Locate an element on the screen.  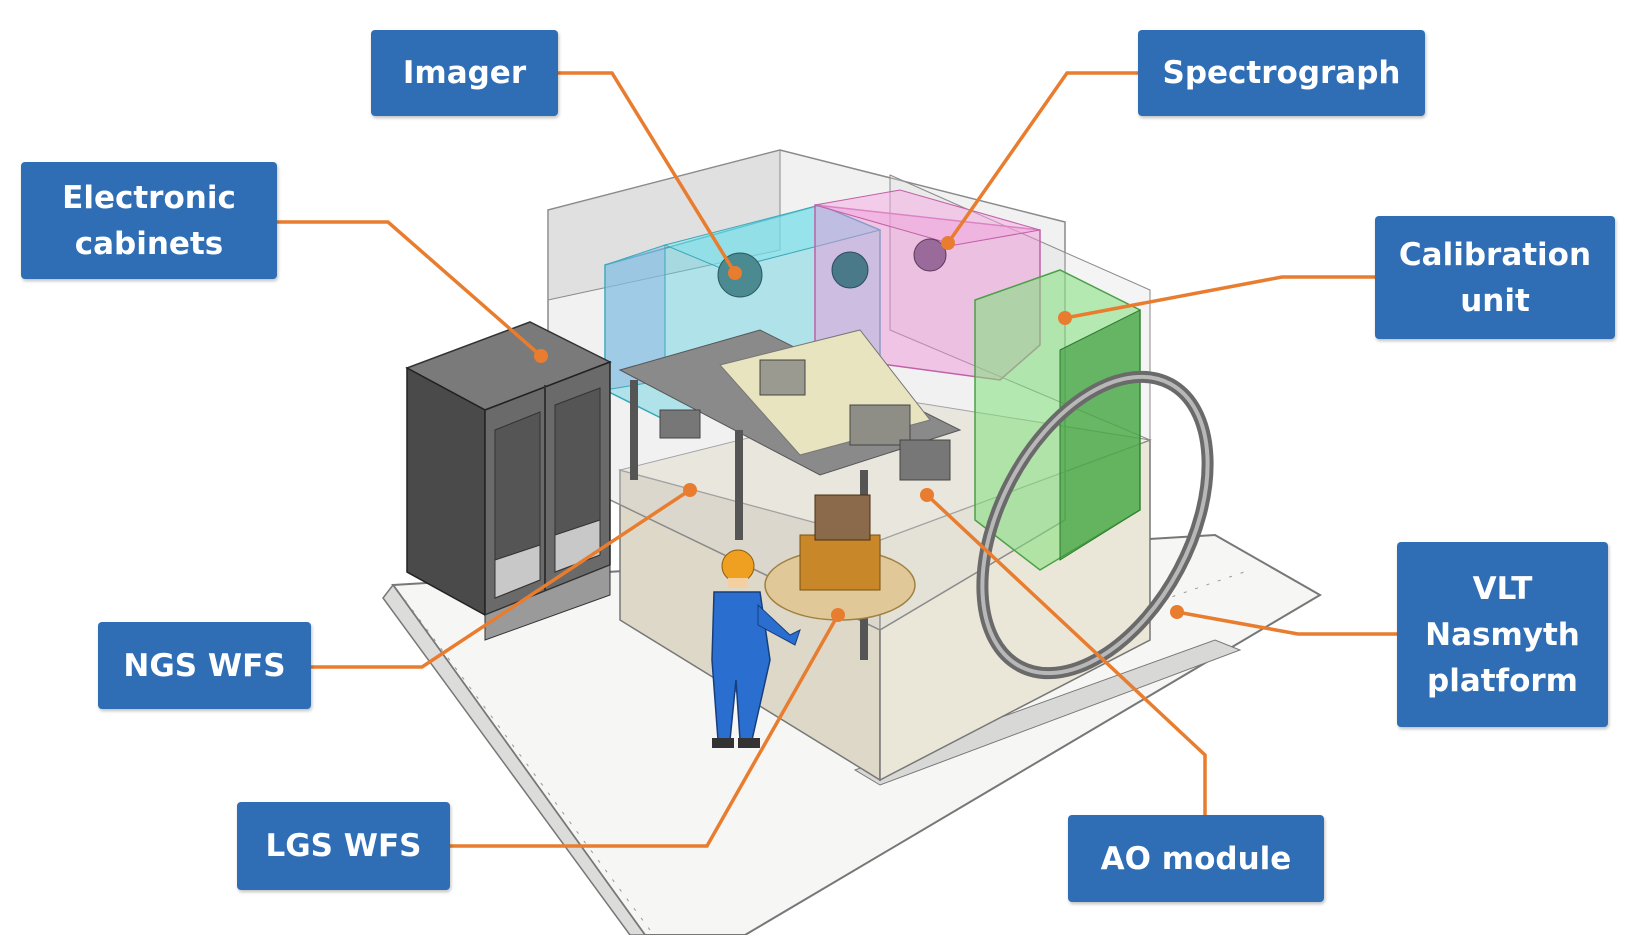
electronic-cabinets is located at coordinates (508, 481).